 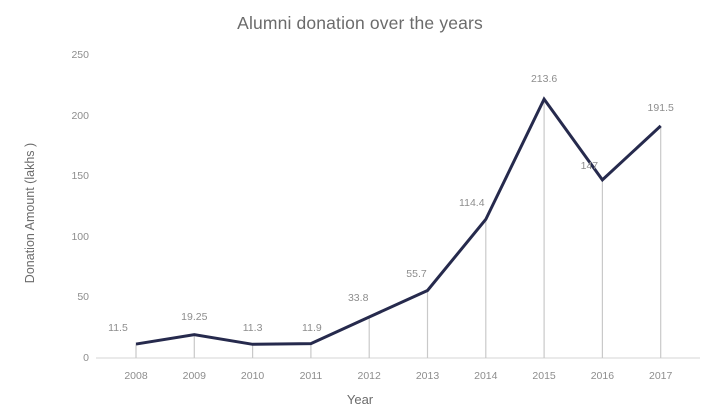 What do you see at coordinates (486, 376) in the screenshot?
I see `x-tick-label: 2014` at bounding box center [486, 376].